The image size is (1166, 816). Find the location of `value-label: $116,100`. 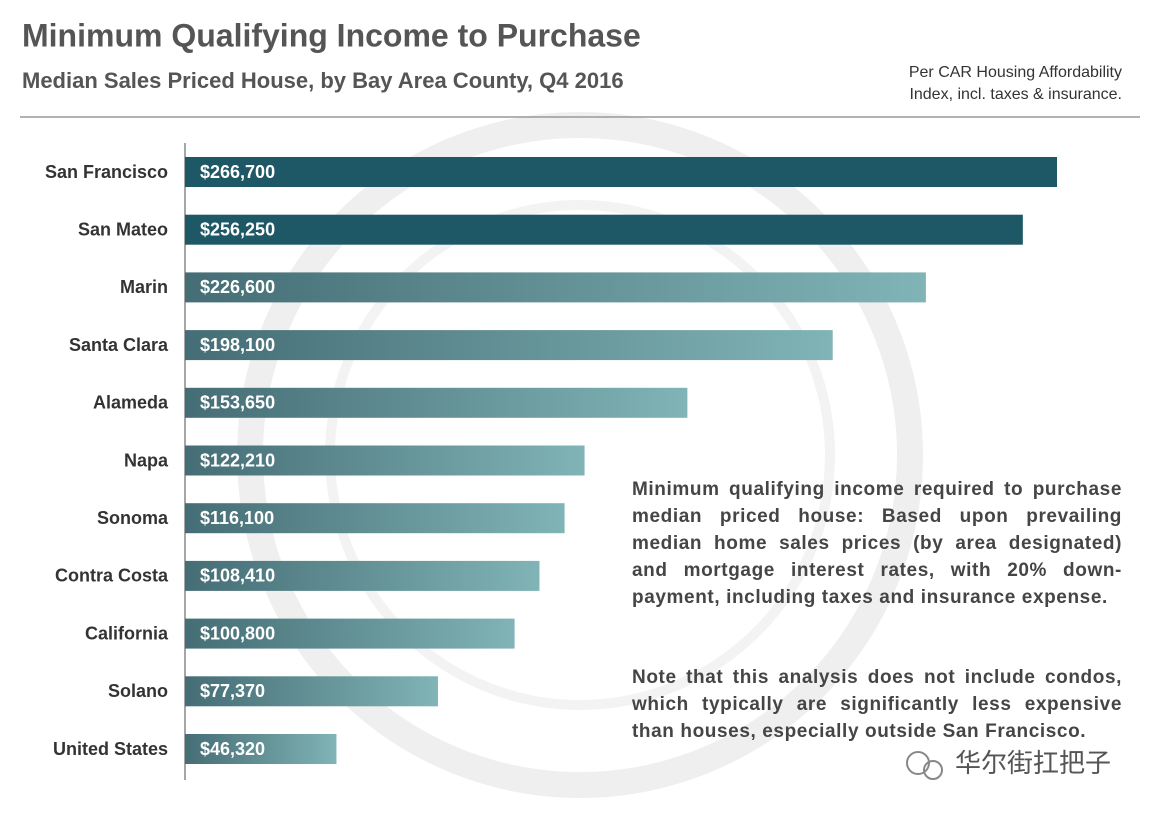

value-label: $116,100 is located at coordinates (237, 518).